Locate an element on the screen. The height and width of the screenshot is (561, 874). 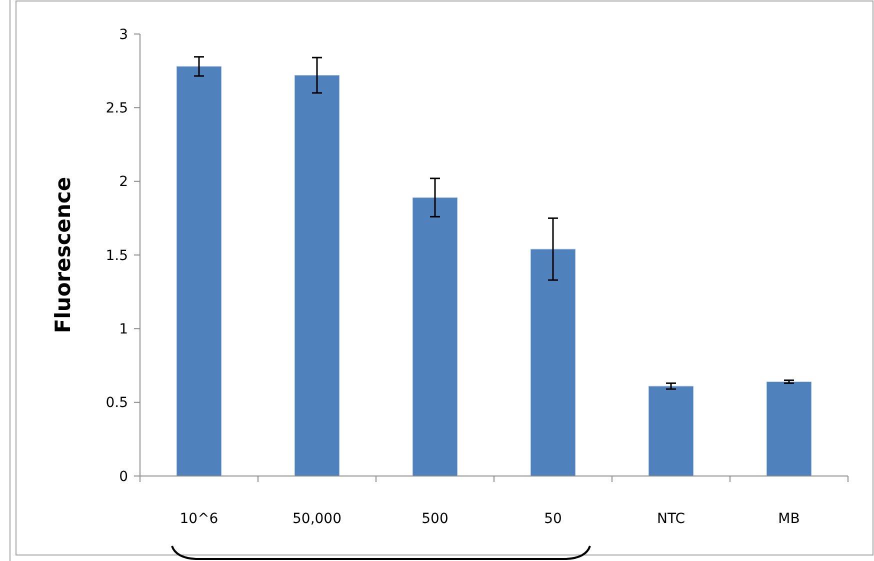
x-tick-label: NTC is located at coordinates (671, 519).